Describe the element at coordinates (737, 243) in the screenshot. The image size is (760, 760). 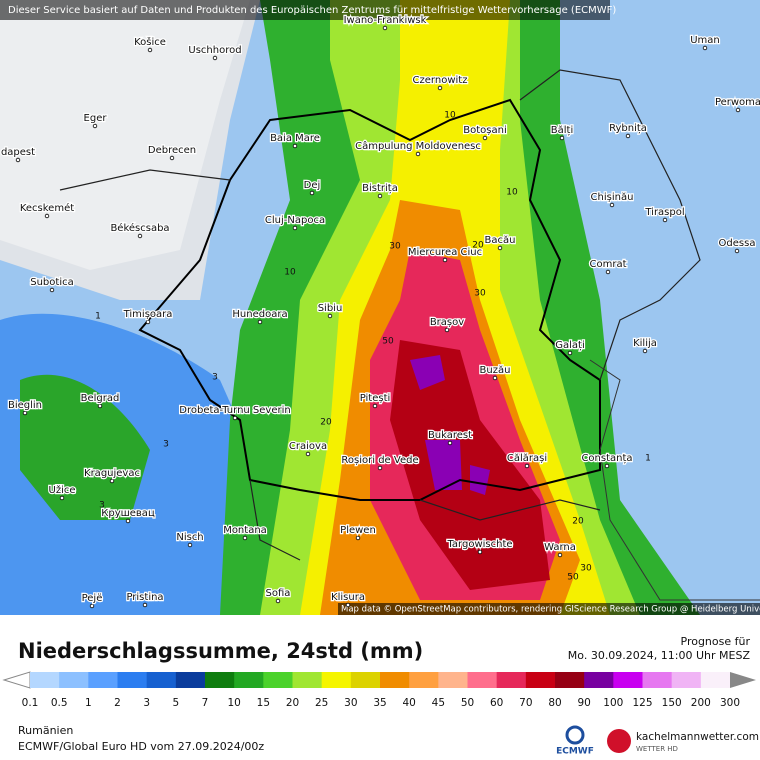
I see `city-label: Odessa` at that location.